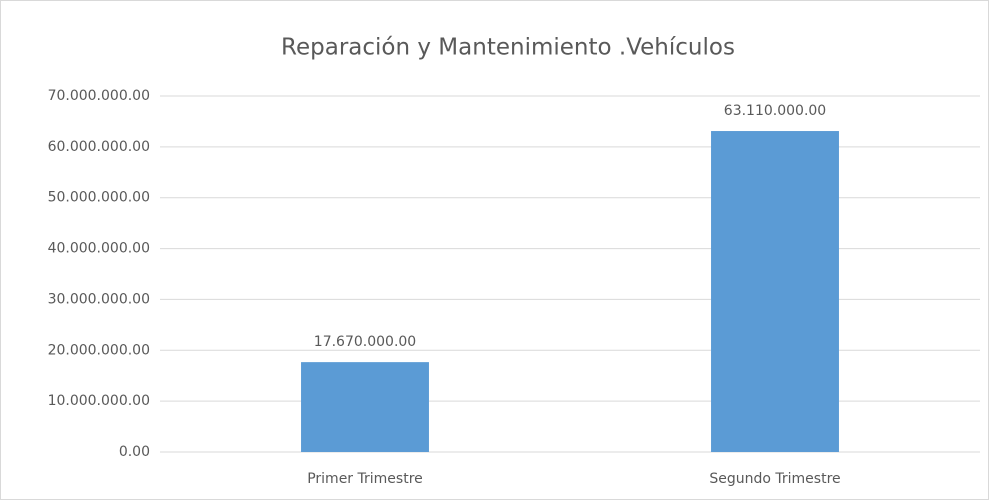 The height and width of the screenshot is (500, 990). I want to click on data-label: 17.670.000.00, so click(365, 342).